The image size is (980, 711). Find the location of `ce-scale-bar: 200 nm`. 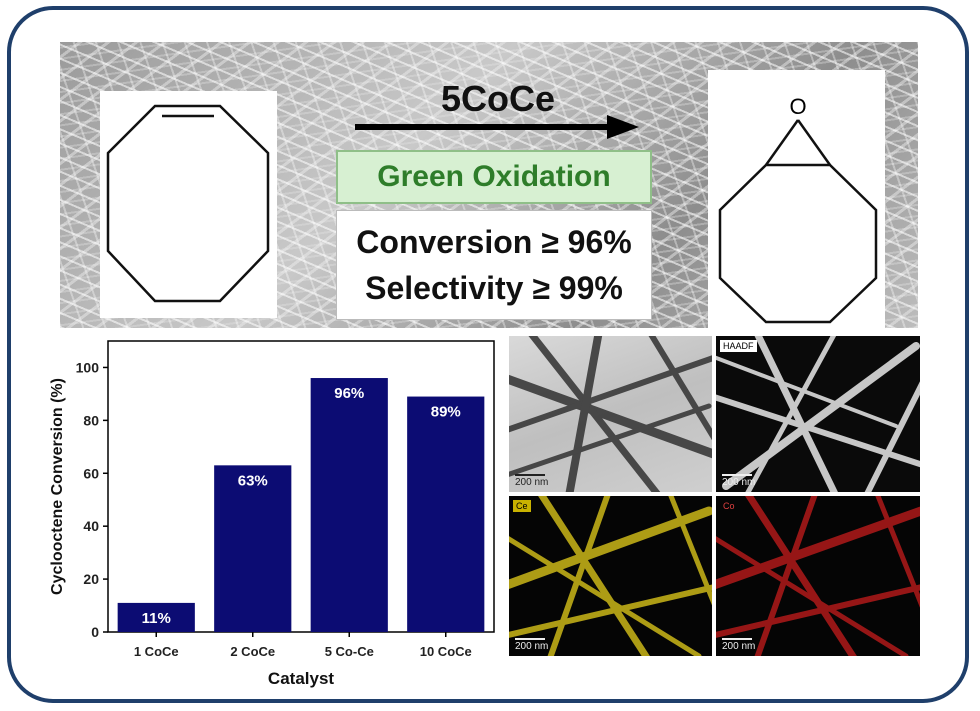

ce-scale-bar: 200 nm is located at coordinates (531, 645).